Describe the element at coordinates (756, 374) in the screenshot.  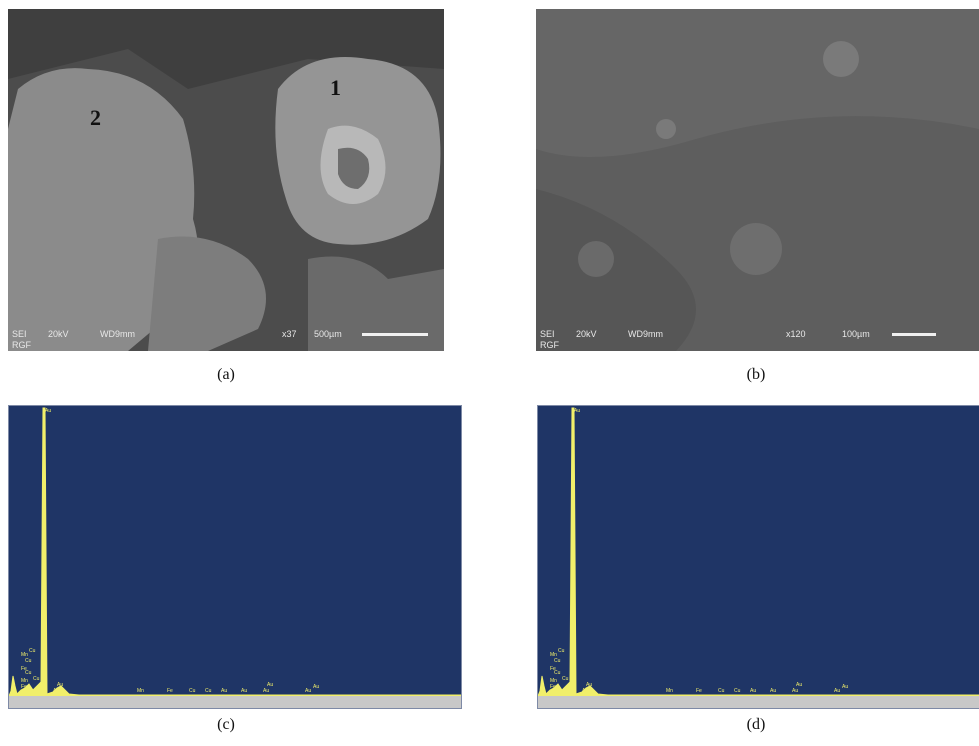
I see `caption-b: (b)` at that location.